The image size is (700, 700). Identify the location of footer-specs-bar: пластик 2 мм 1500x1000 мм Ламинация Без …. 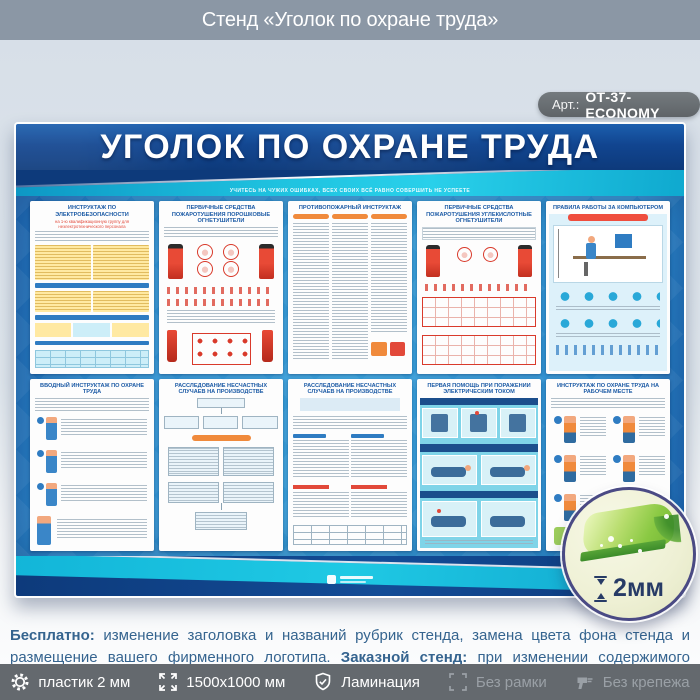
(350, 682).